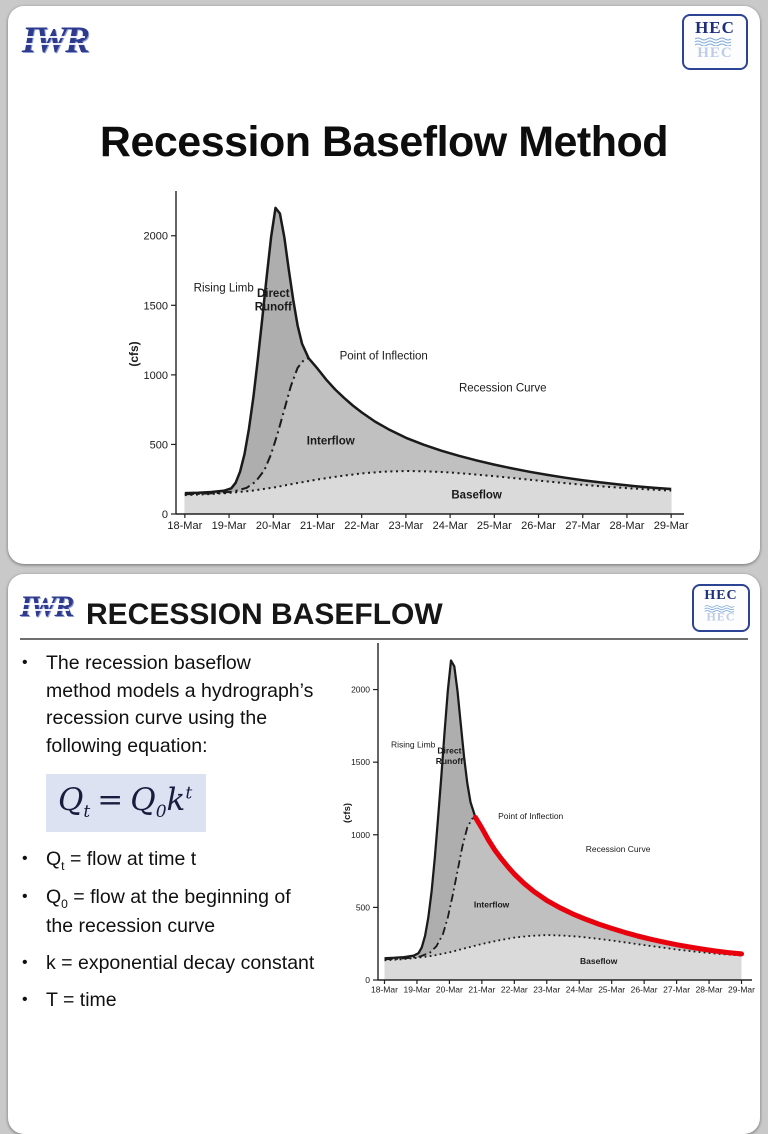 Image resolution: width=768 pixels, height=1134 pixels. What do you see at coordinates (171, 1001) in the screenshot?
I see `bullet-t: • T = time` at bounding box center [171, 1001].